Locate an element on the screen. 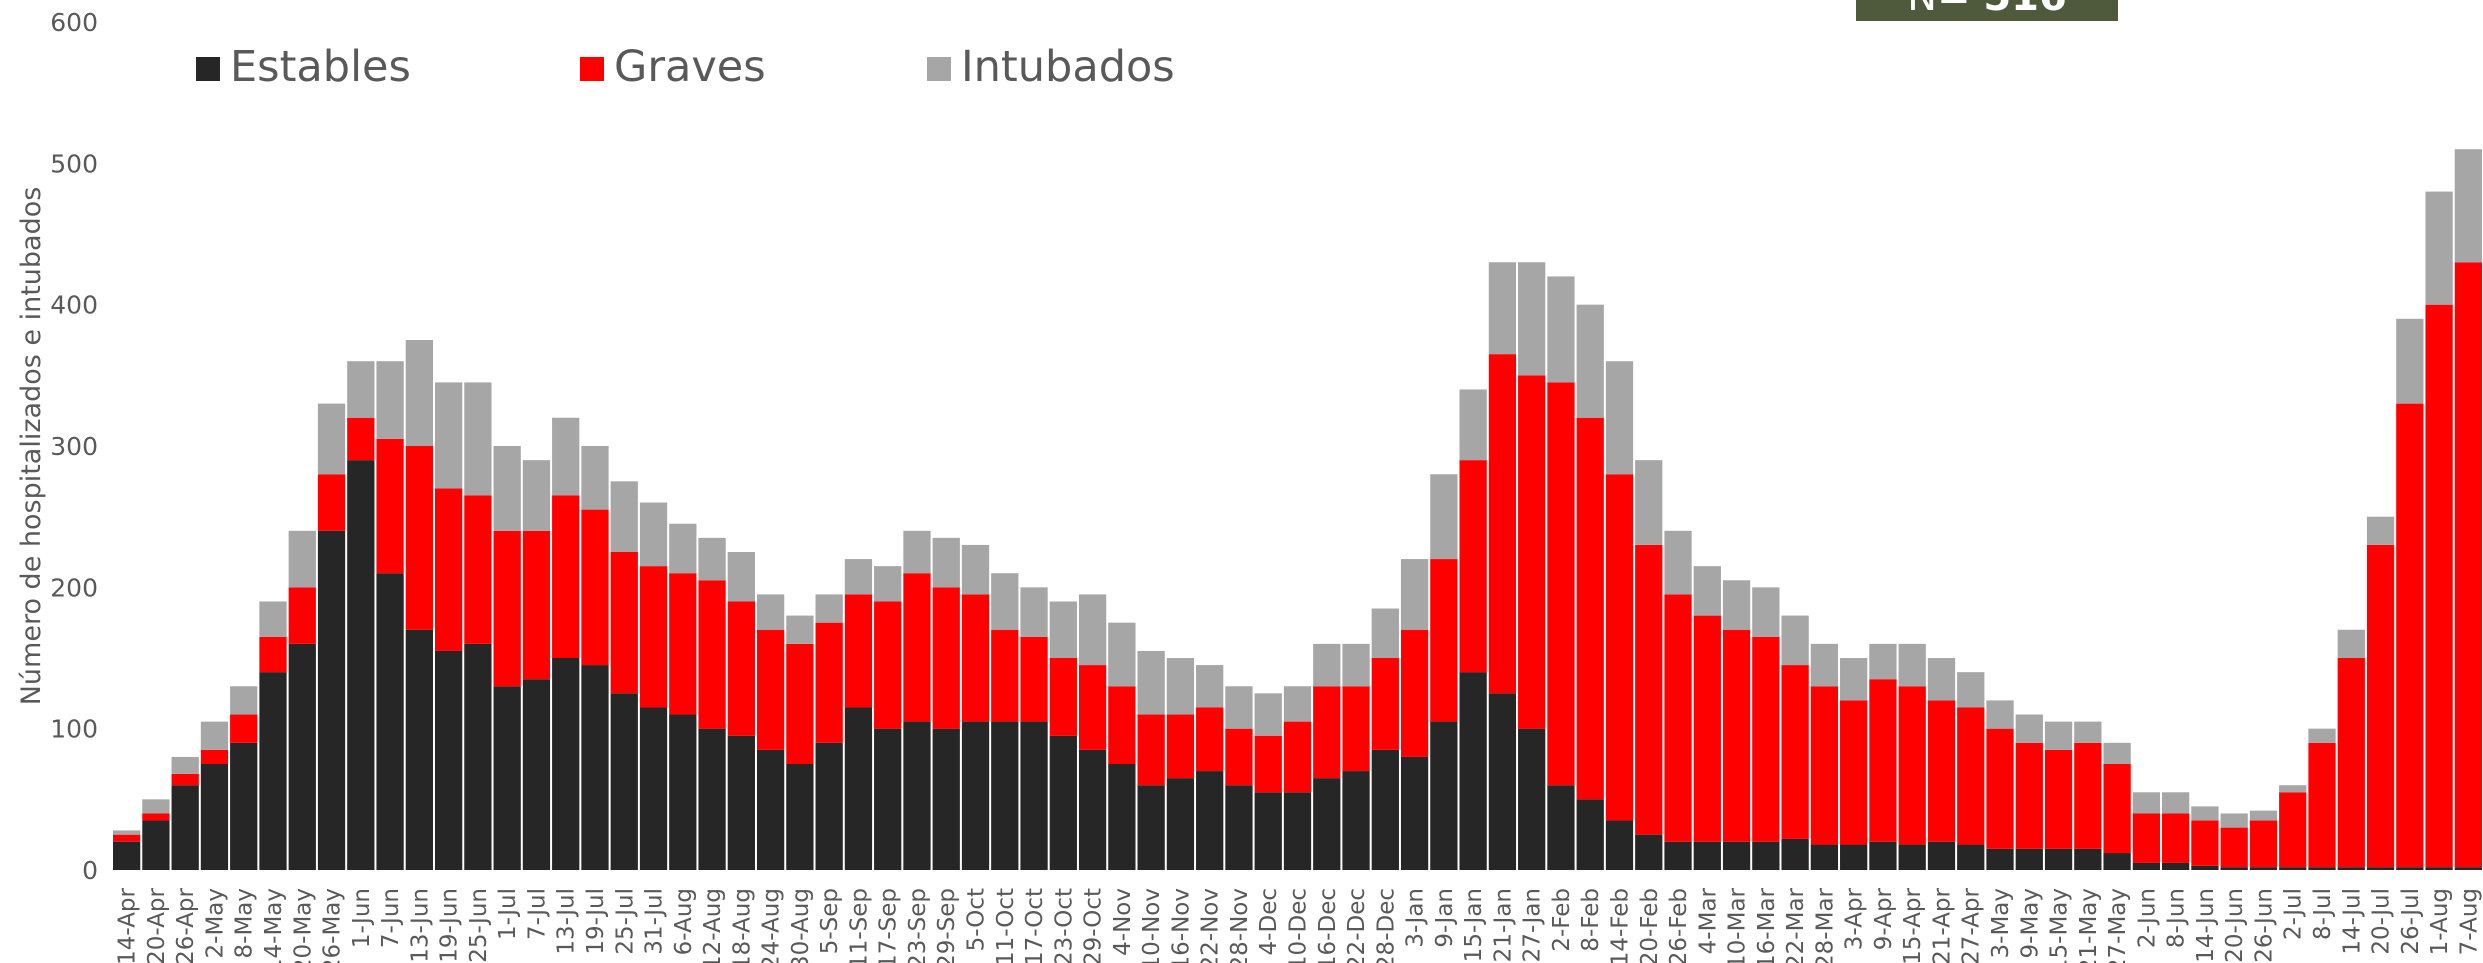 This screenshot has width=2483, height=963. x-tick-label: 2-Feb is located at coordinates (1562, 920).